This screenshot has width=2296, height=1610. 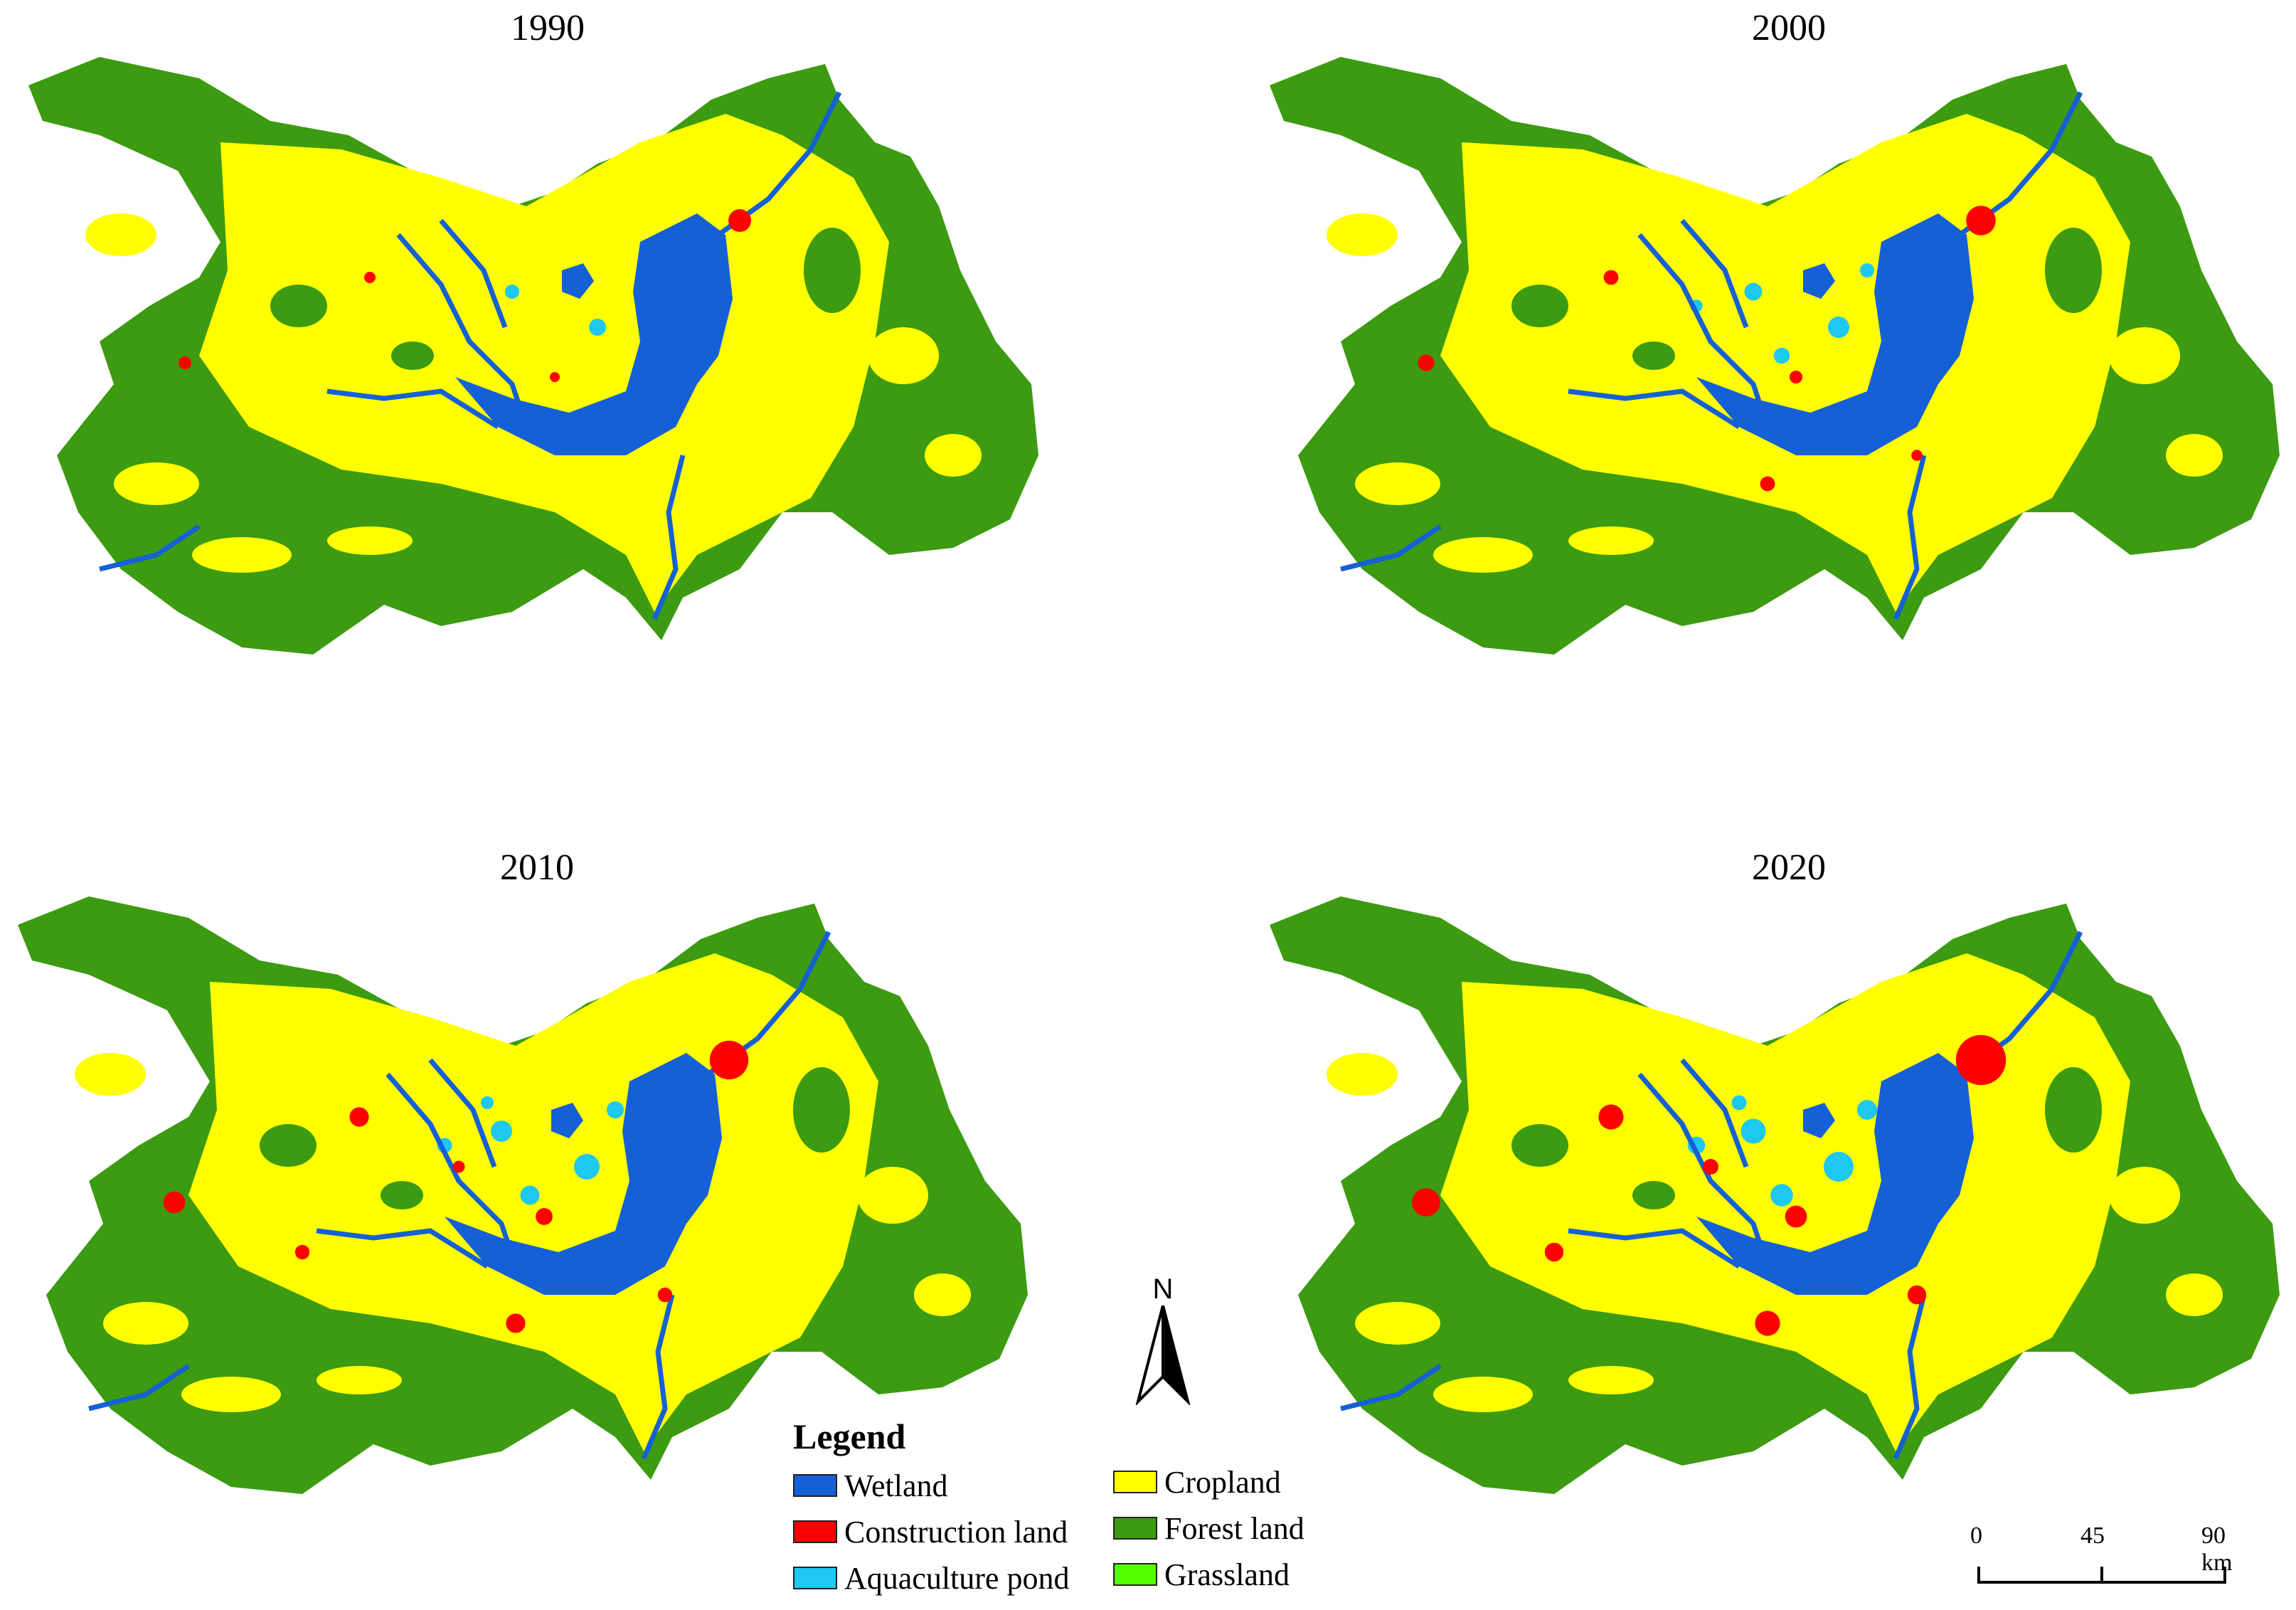 I want to click on panel-title: 1990, so click(x=548, y=28).